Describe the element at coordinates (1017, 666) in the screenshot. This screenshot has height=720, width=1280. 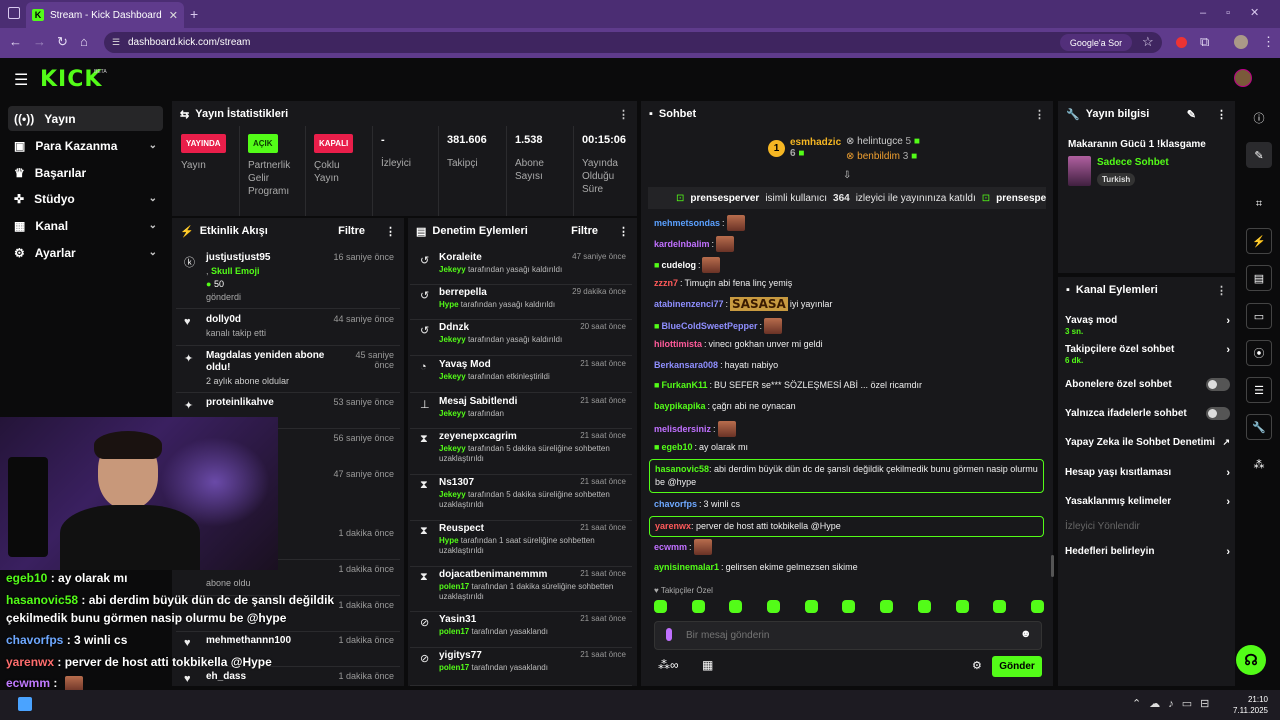
I see `send-button: Gönder` at that location.